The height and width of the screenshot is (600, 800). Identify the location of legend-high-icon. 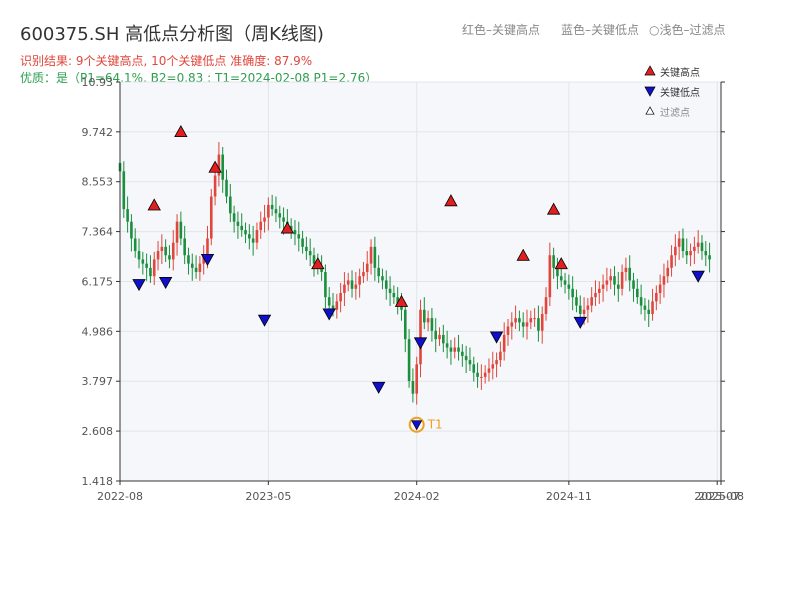
(650, 70).